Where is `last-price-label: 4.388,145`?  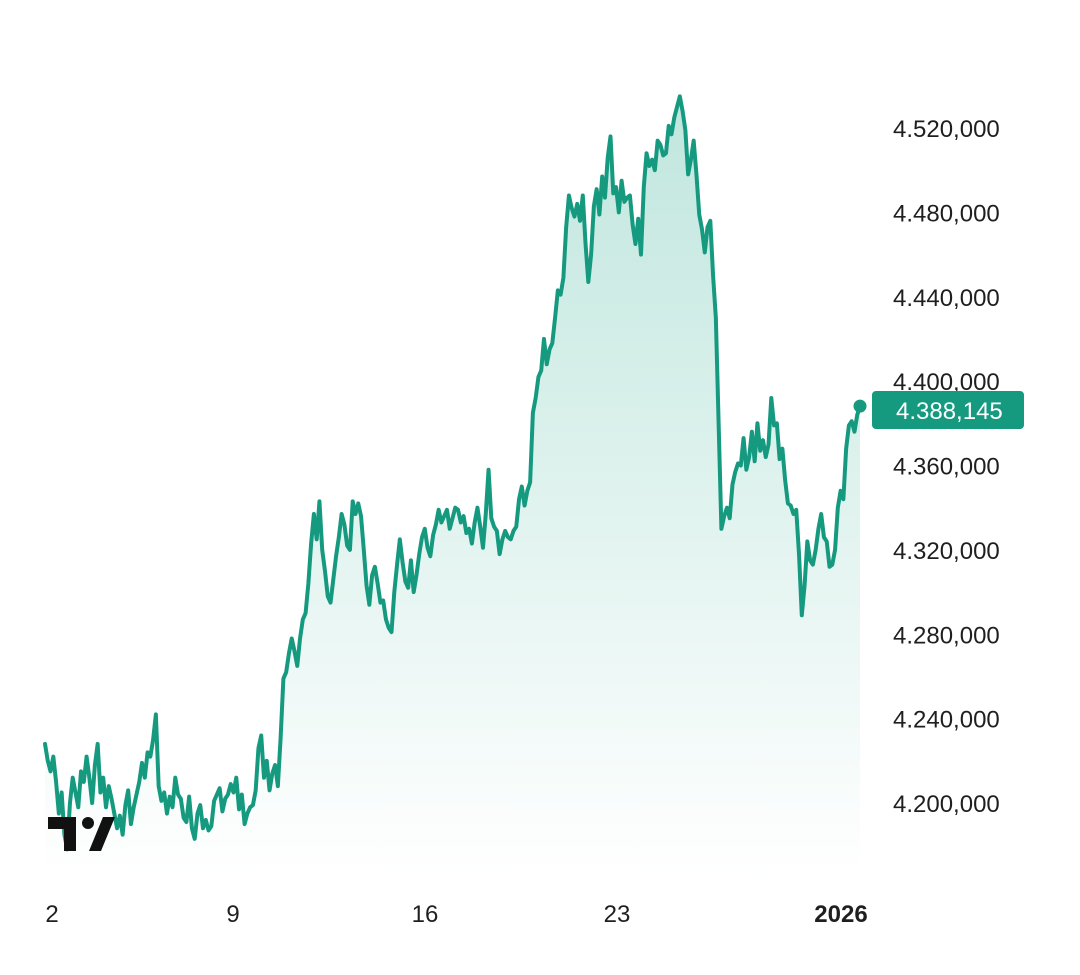 last-price-label: 4.388,145 is located at coordinates (949, 411).